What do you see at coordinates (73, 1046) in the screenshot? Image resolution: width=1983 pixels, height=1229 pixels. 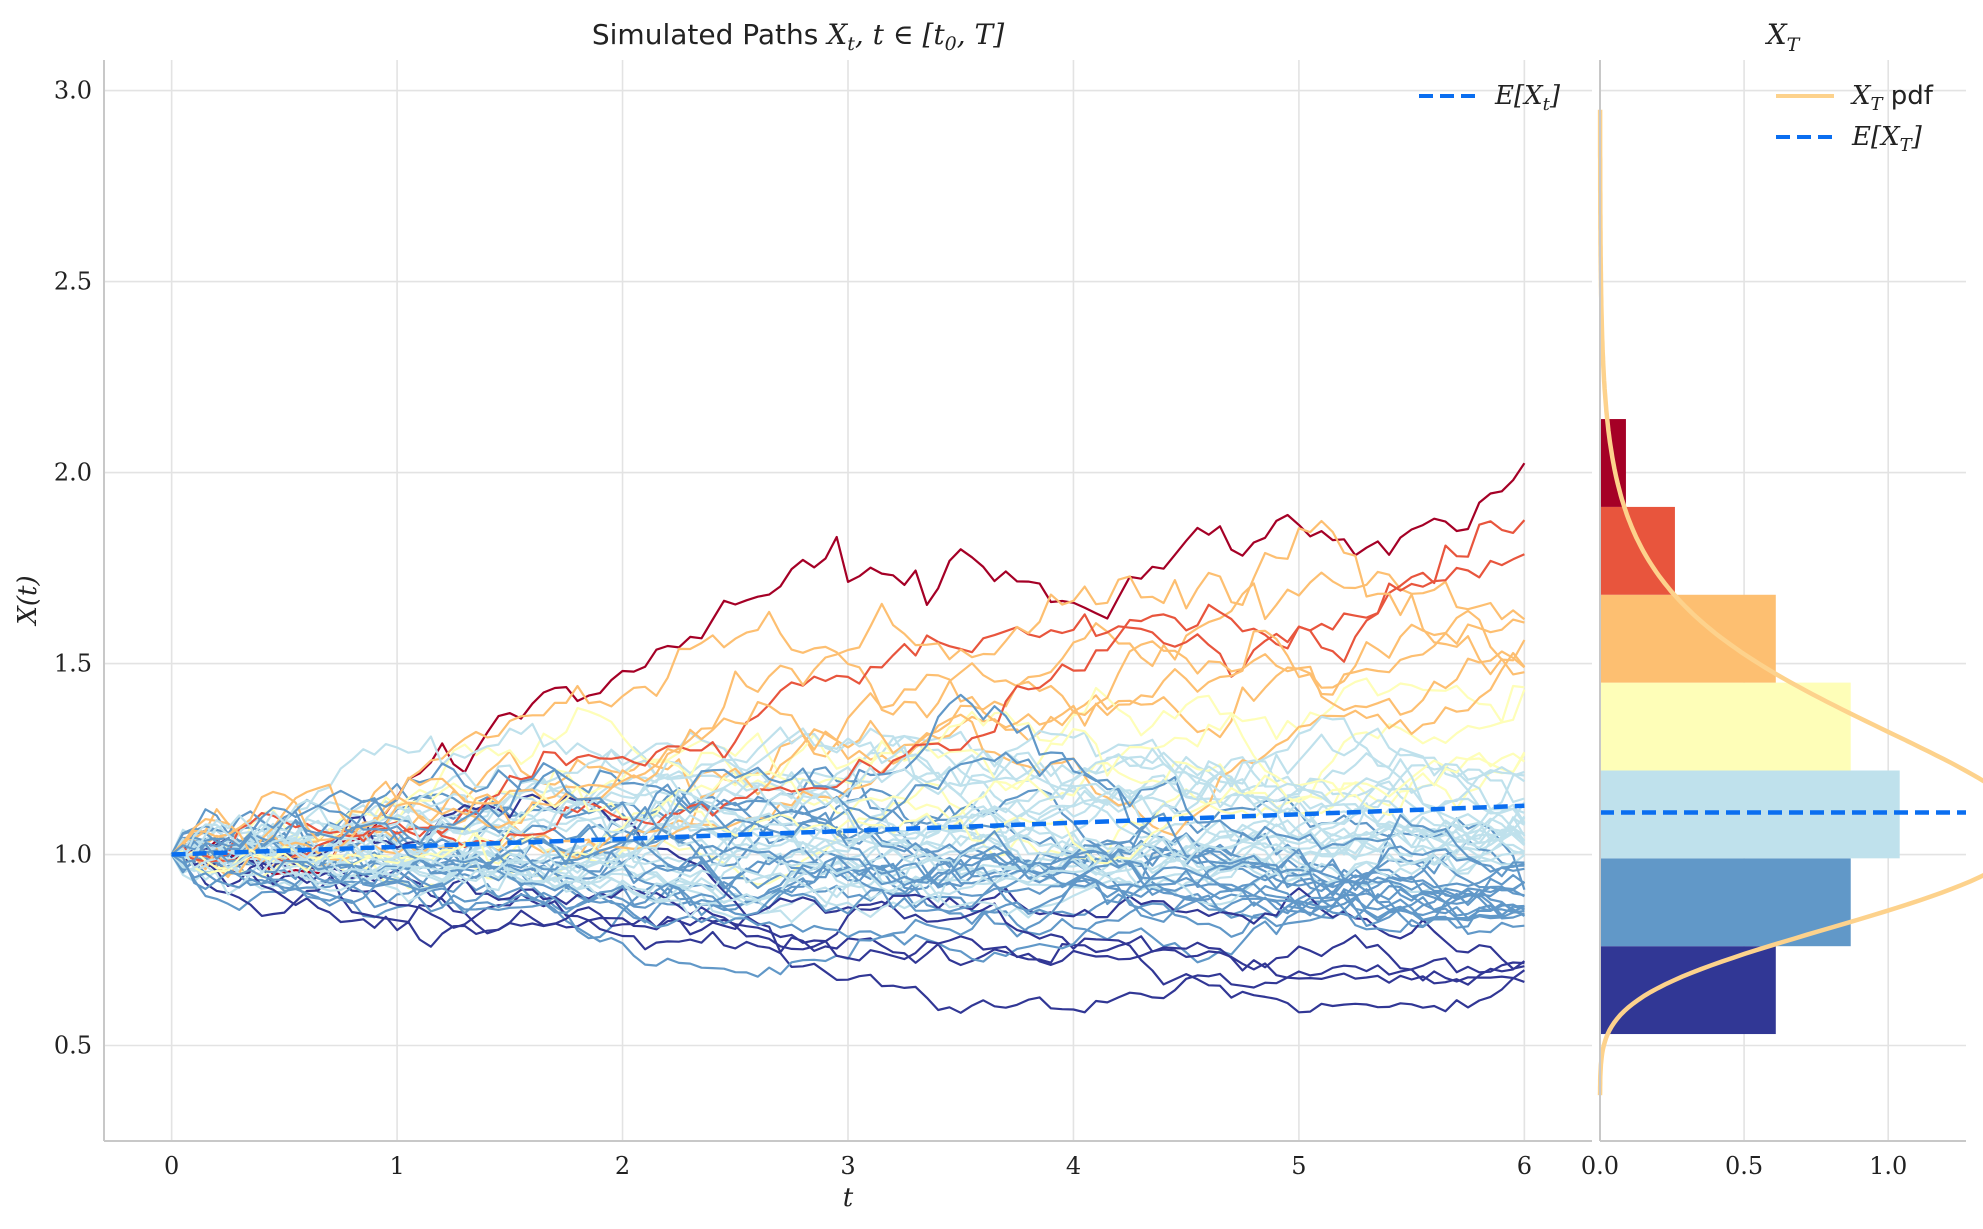 I see `y-tick-label: 0.5` at bounding box center [73, 1046].